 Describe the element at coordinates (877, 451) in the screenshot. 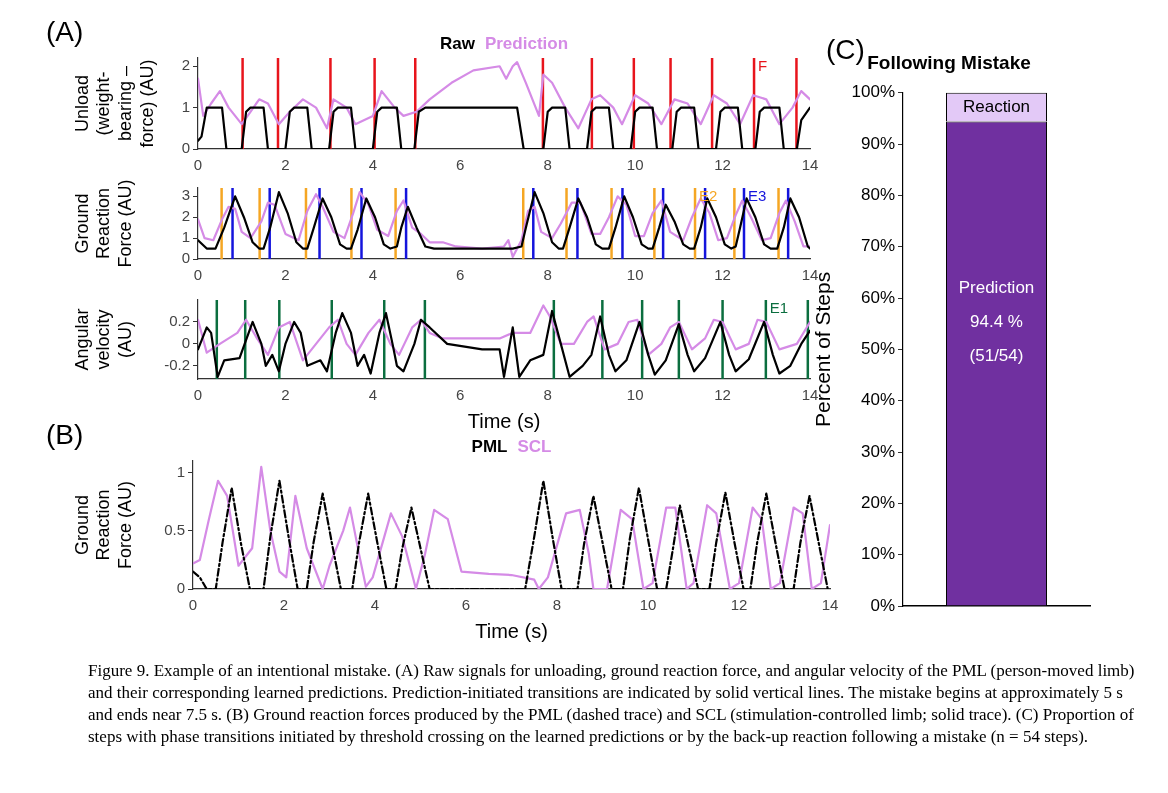

I see `y-tick-label: 30%` at that location.